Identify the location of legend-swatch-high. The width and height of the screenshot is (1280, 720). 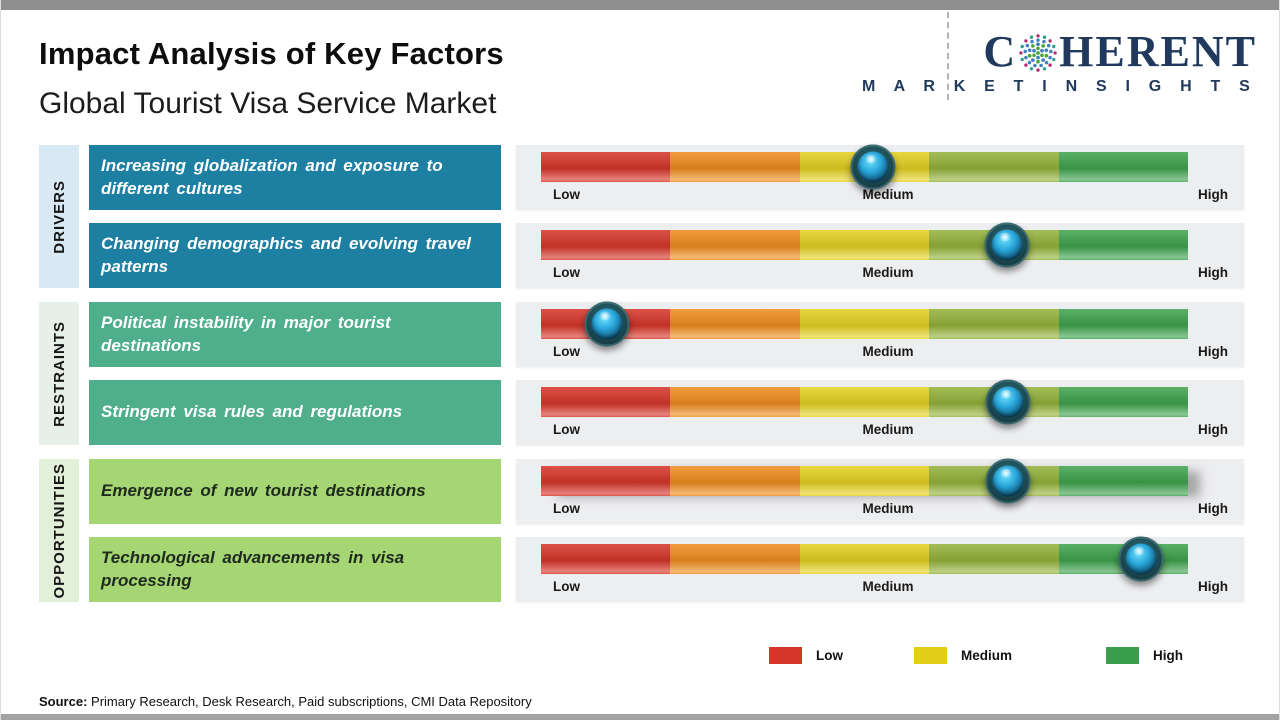
(1122, 655).